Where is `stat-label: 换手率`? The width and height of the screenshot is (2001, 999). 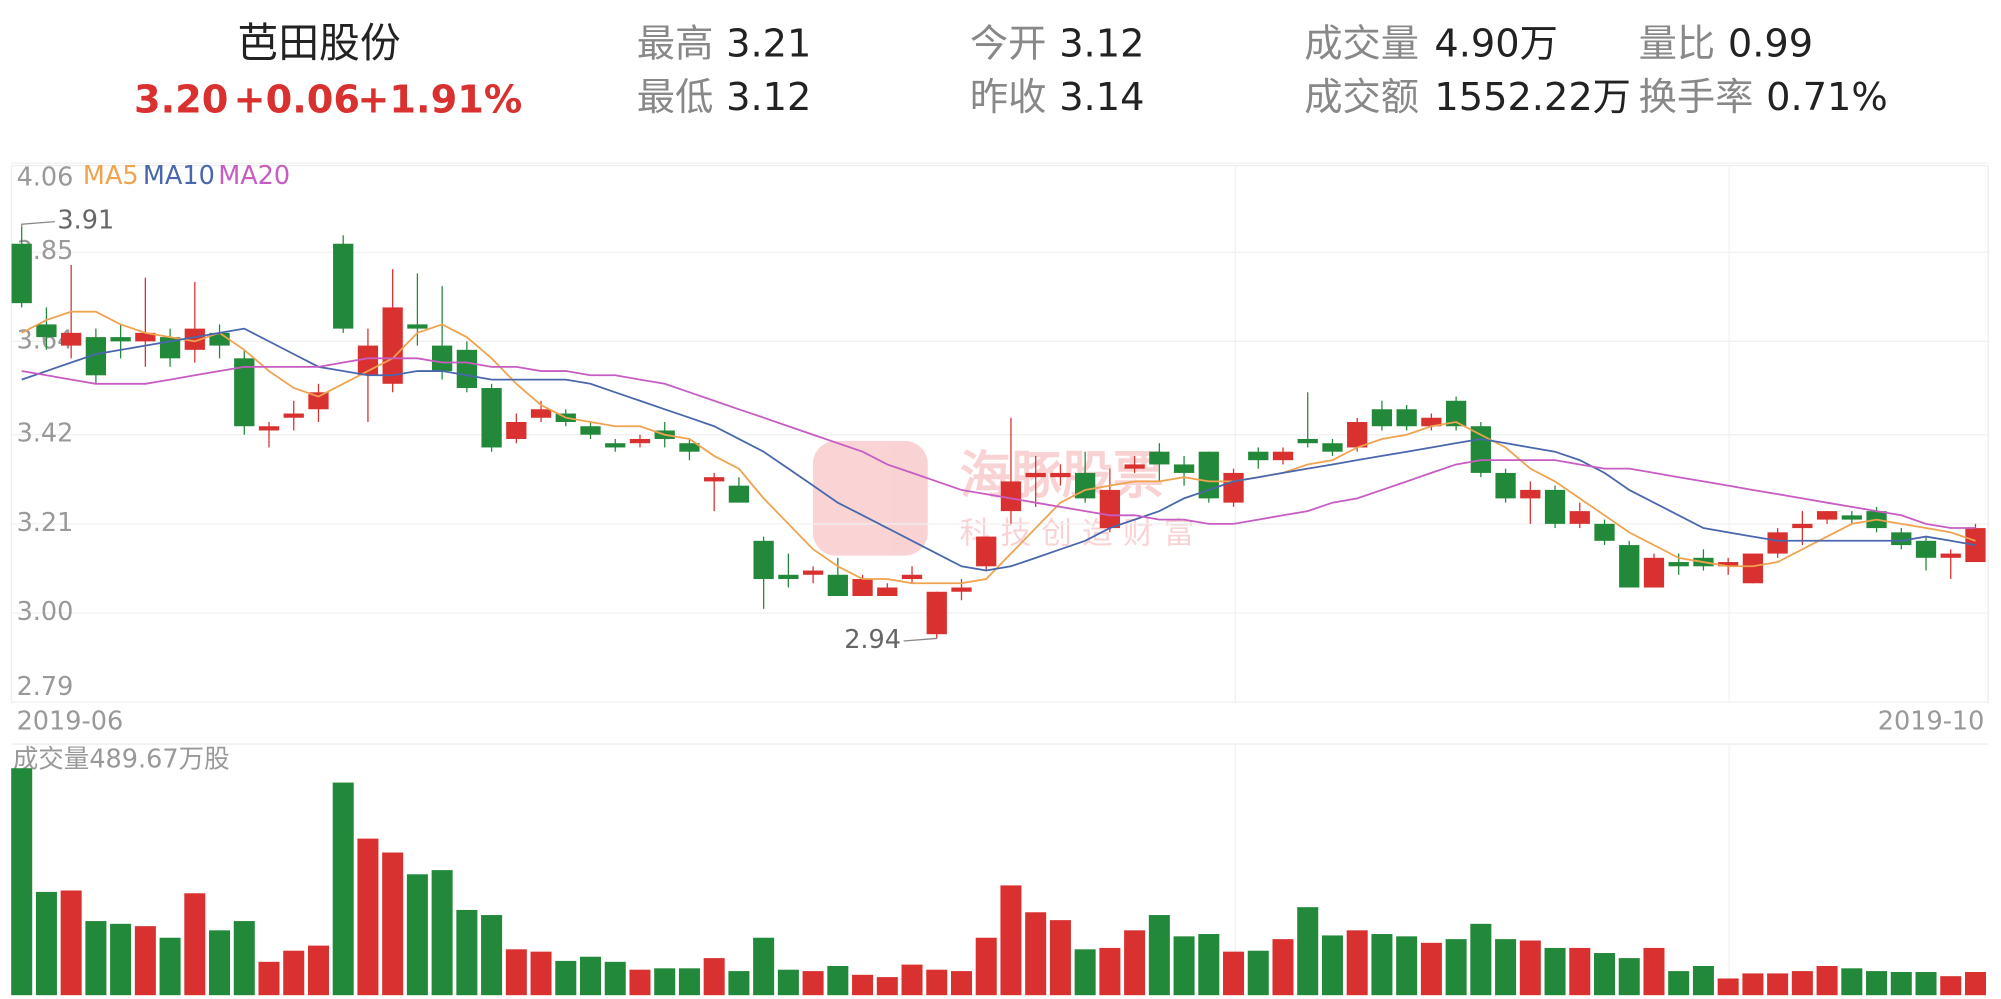
stat-label: 换手率 is located at coordinates (1696, 97).